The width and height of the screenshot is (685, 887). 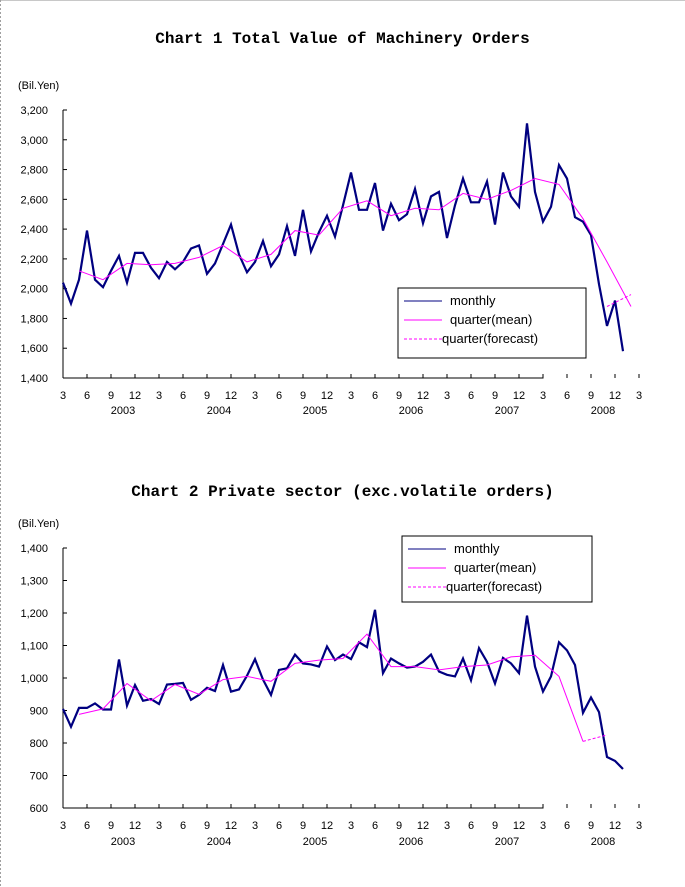 What do you see at coordinates (411, 411) in the screenshot?
I see `chart1-year-label: 2006` at bounding box center [411, 411].